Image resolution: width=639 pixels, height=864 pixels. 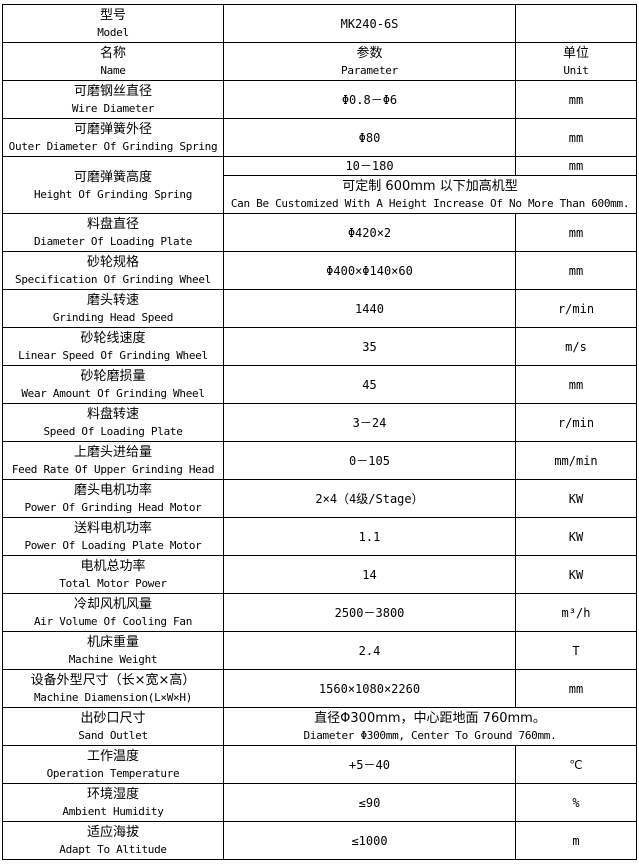 I want to click on spec-value-cell: 2×4（4级/Stage）, so click(x=369, y=498).